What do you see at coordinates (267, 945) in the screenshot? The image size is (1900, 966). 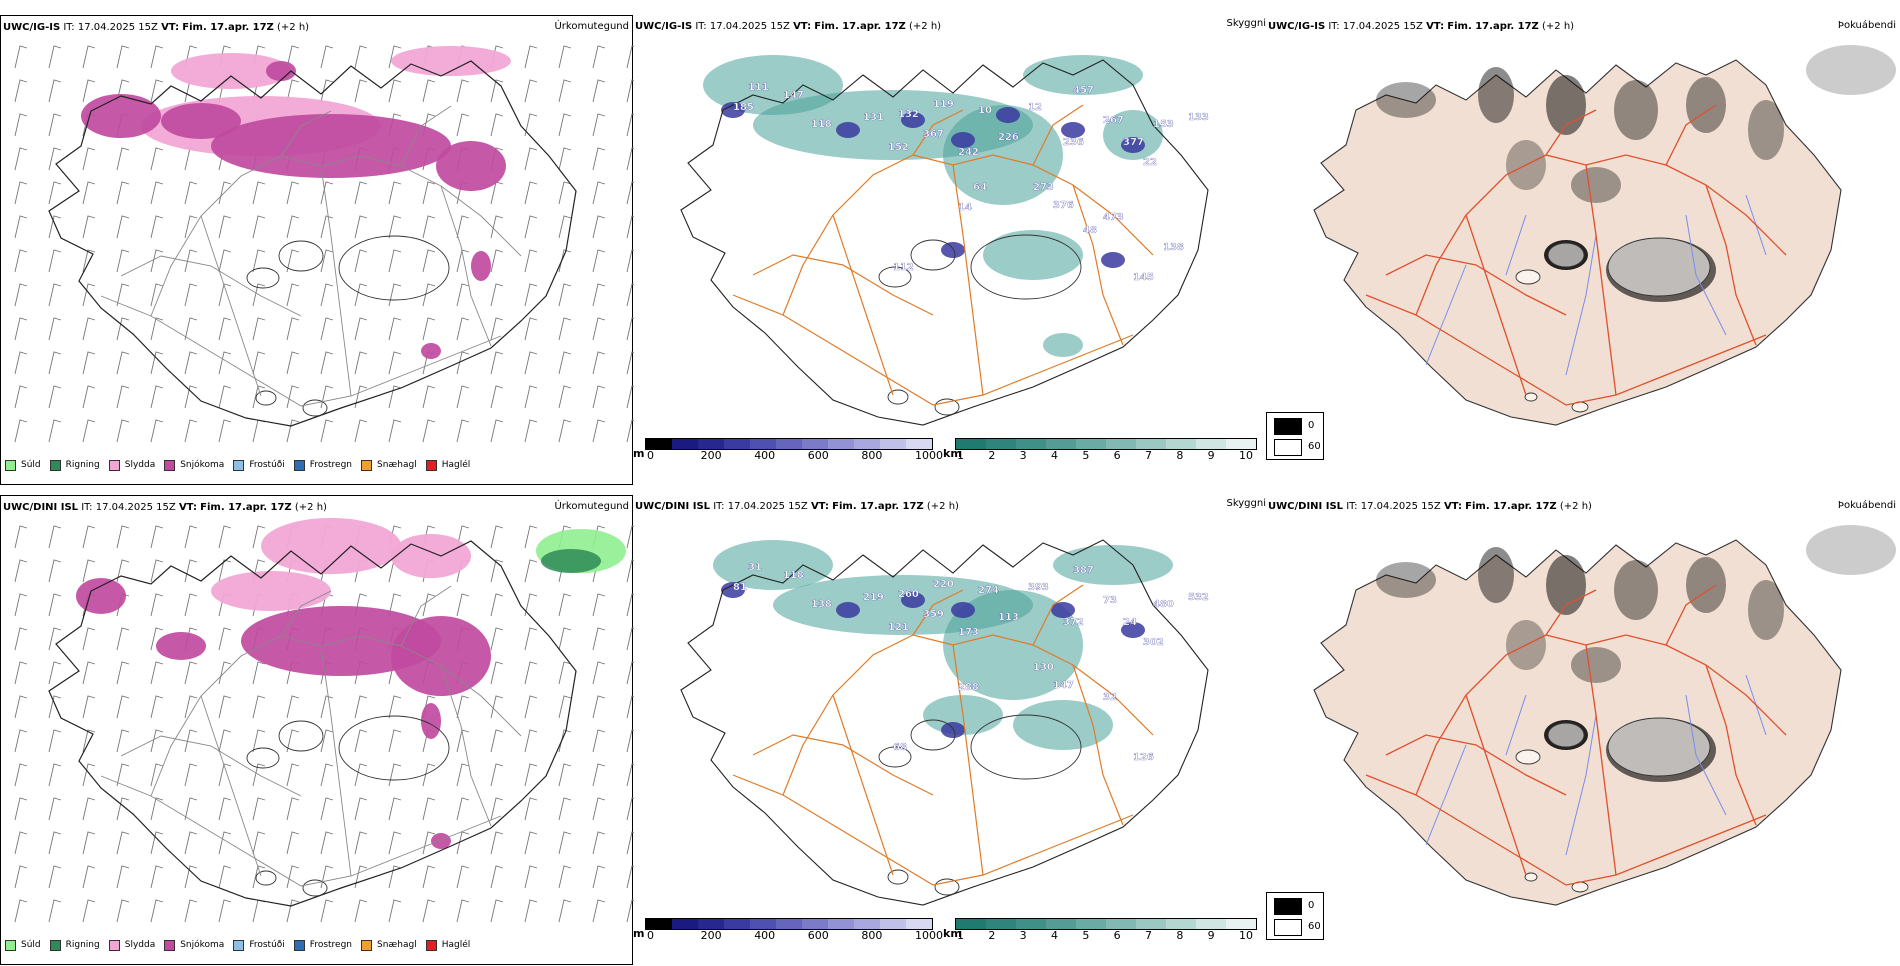 I see `legend-label: Frostúði` at bounding box center [267, 945].